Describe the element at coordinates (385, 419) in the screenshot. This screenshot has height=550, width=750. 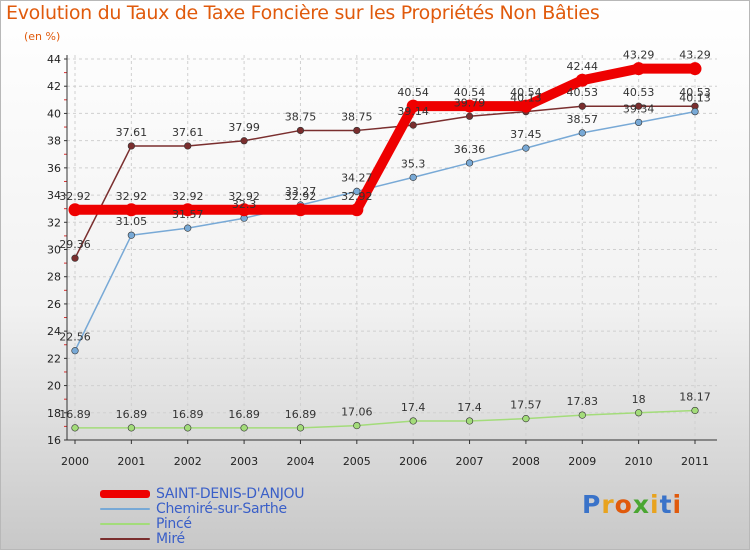
I see `series-line-pinc-` at that location.